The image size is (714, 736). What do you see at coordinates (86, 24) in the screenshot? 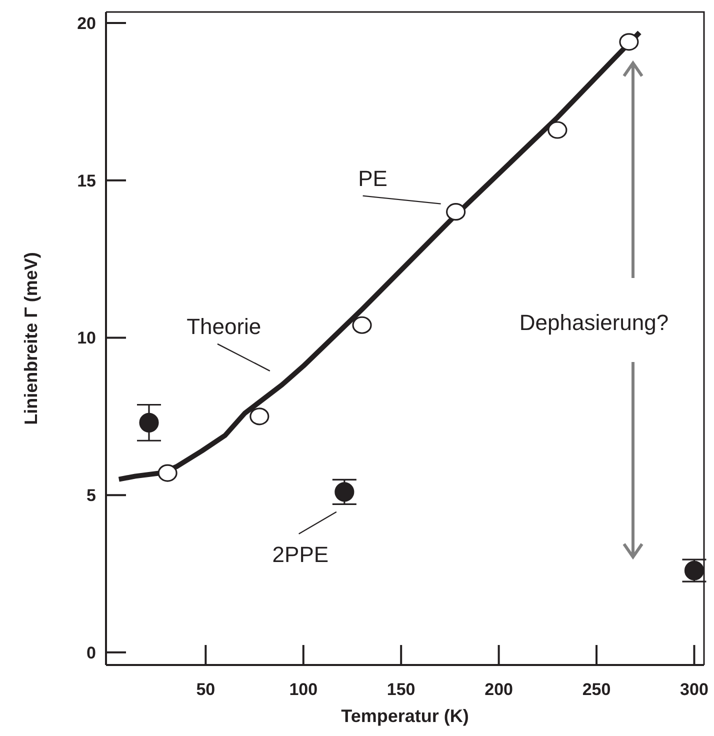
I see `y-tick-label: 20` at bounding box center [86, 24].